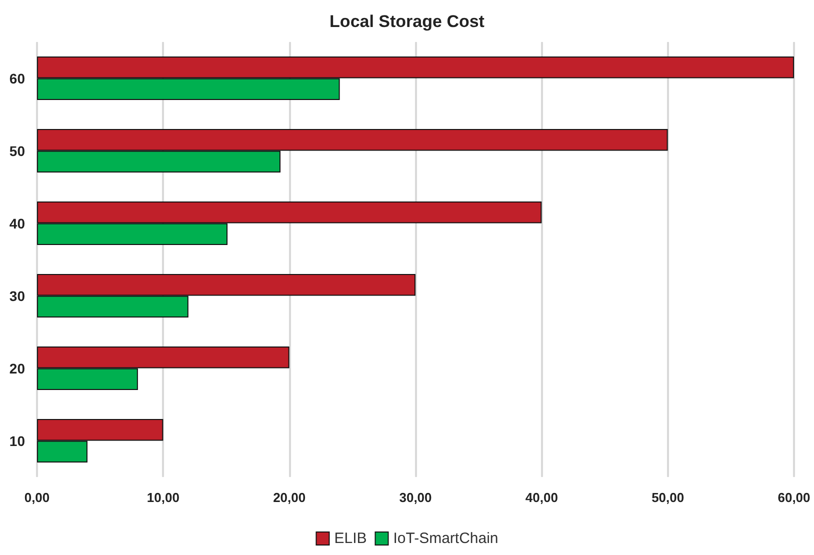  I want to click on chart-title: Local Storage Cost, so click(407, 21).